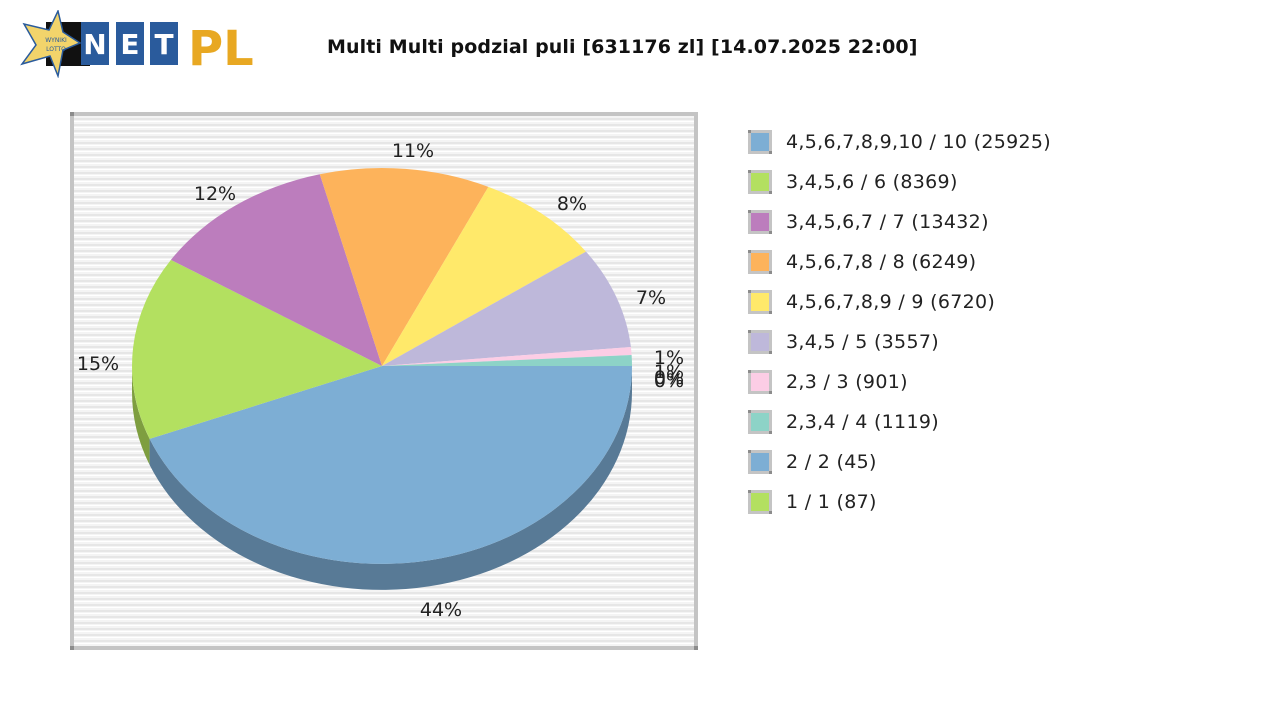 This screenshot has width=1280, height=720. I want to click on legend-item: 3,4,5,6,7 / 7 (13432), so click(899, 222).